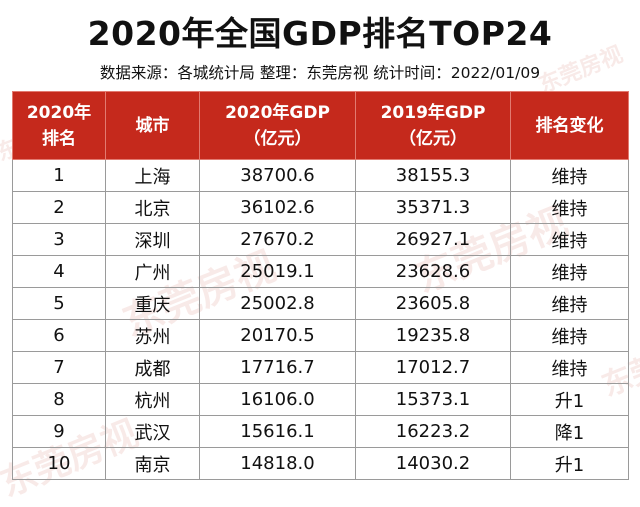  I want to click on city-cell: 深圳, so click(152, 239).